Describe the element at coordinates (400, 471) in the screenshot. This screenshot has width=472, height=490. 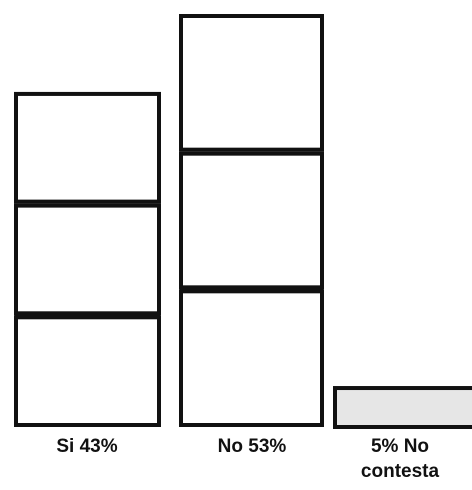
I see `bar-label-line: contesta` at that location.